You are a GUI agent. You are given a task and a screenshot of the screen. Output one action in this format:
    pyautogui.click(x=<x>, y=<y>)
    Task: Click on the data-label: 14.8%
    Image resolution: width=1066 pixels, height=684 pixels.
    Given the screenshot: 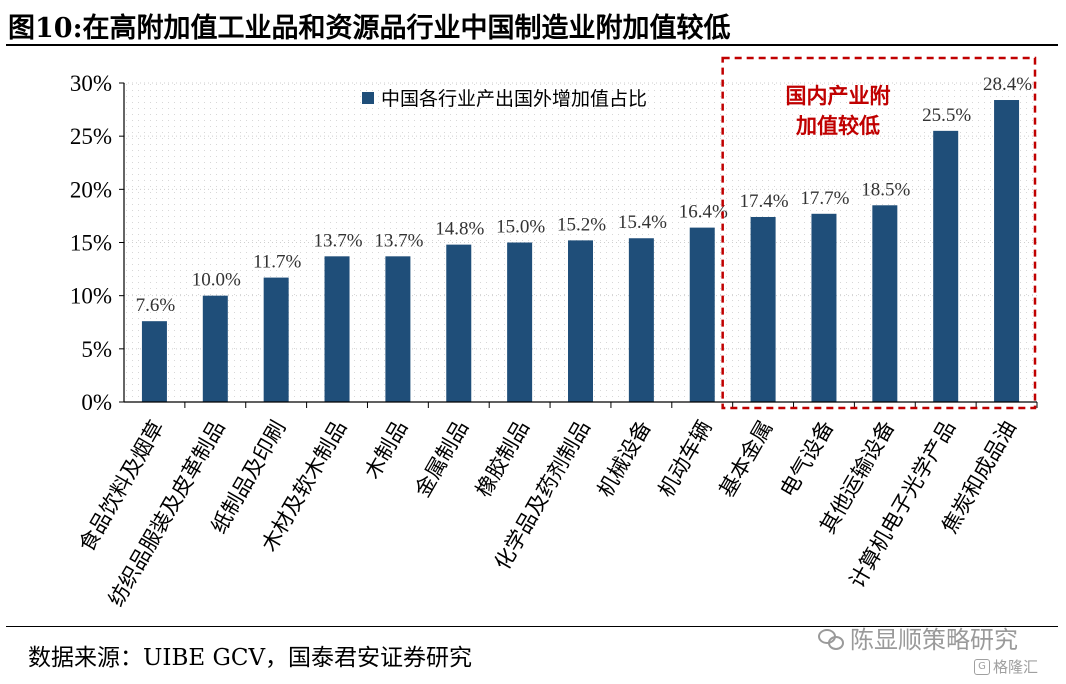 What is the action you would take?
    pyautogui.click(x=459, y=229)
    